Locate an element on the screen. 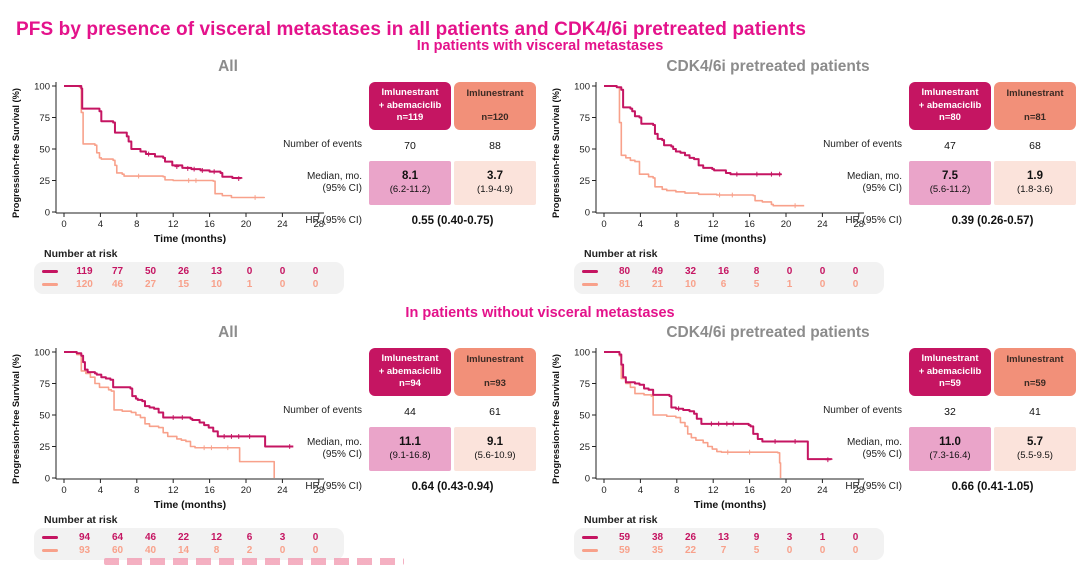  risk-value: 64 is located at coordinates (117, 537).